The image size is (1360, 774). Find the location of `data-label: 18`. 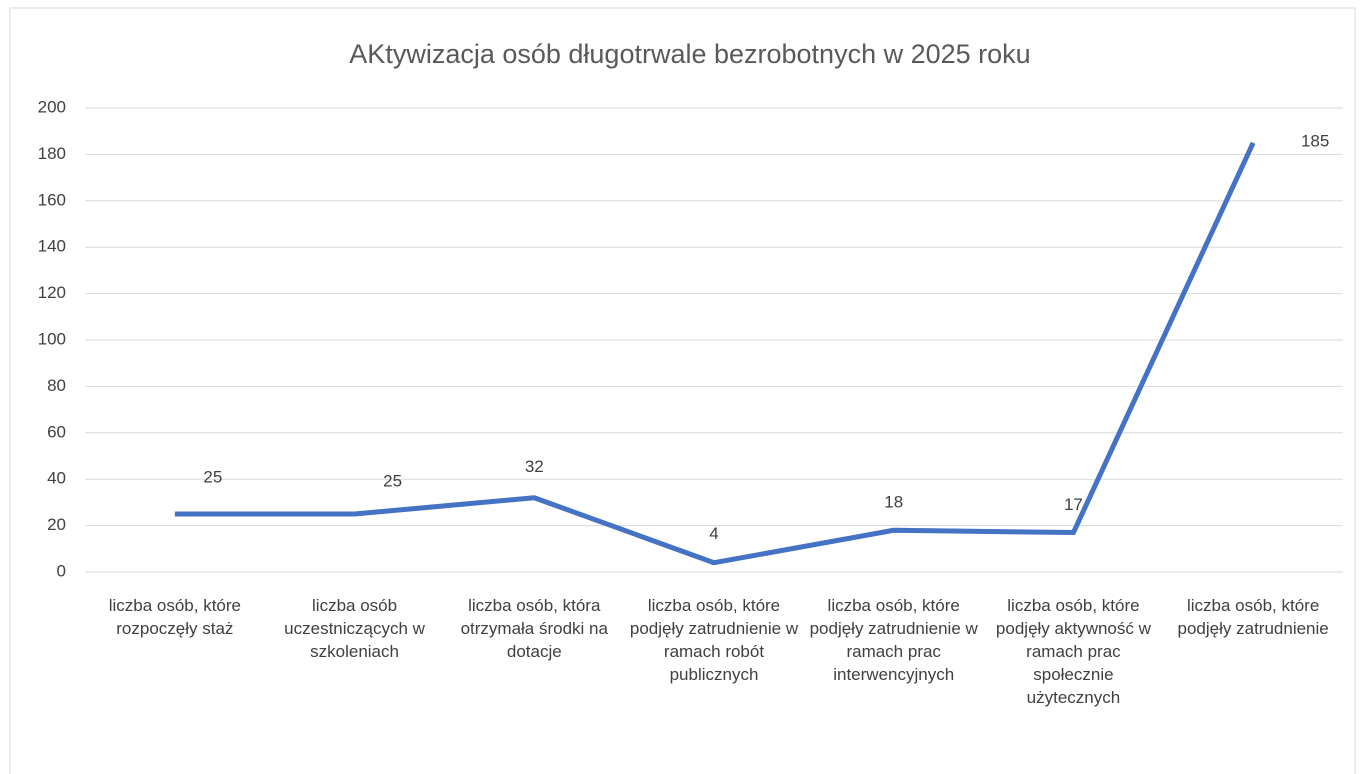

data-label: 18 is located at coordinates (893, 502).